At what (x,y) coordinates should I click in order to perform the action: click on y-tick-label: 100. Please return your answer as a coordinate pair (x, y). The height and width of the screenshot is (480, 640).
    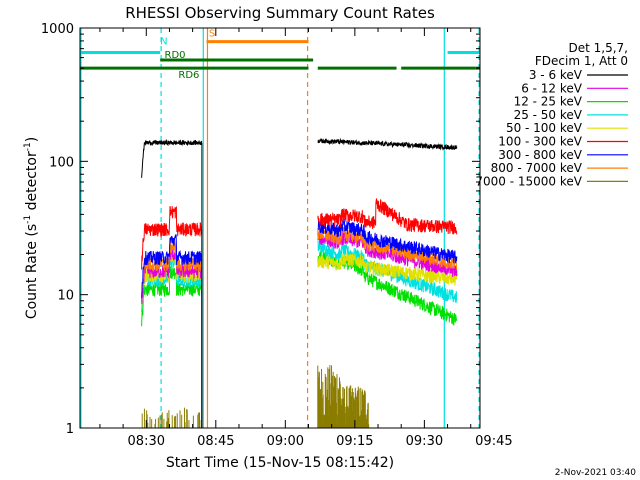
    Looking at the image, I should click on (61, 162).